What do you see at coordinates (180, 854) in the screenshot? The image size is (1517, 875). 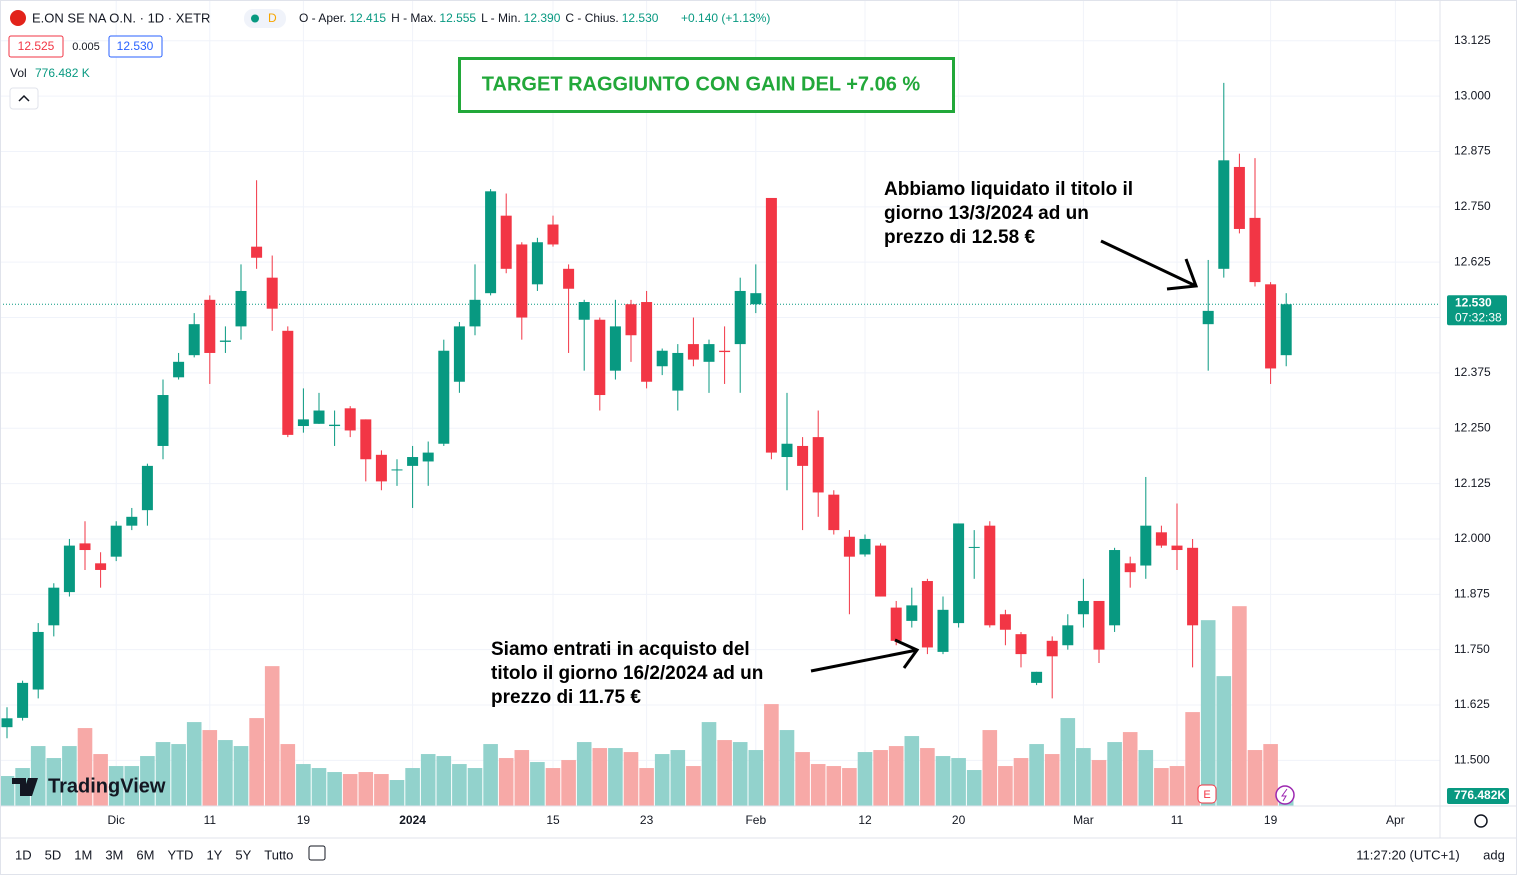 I see `range-button: YTD` at bounding box center [180, 854].